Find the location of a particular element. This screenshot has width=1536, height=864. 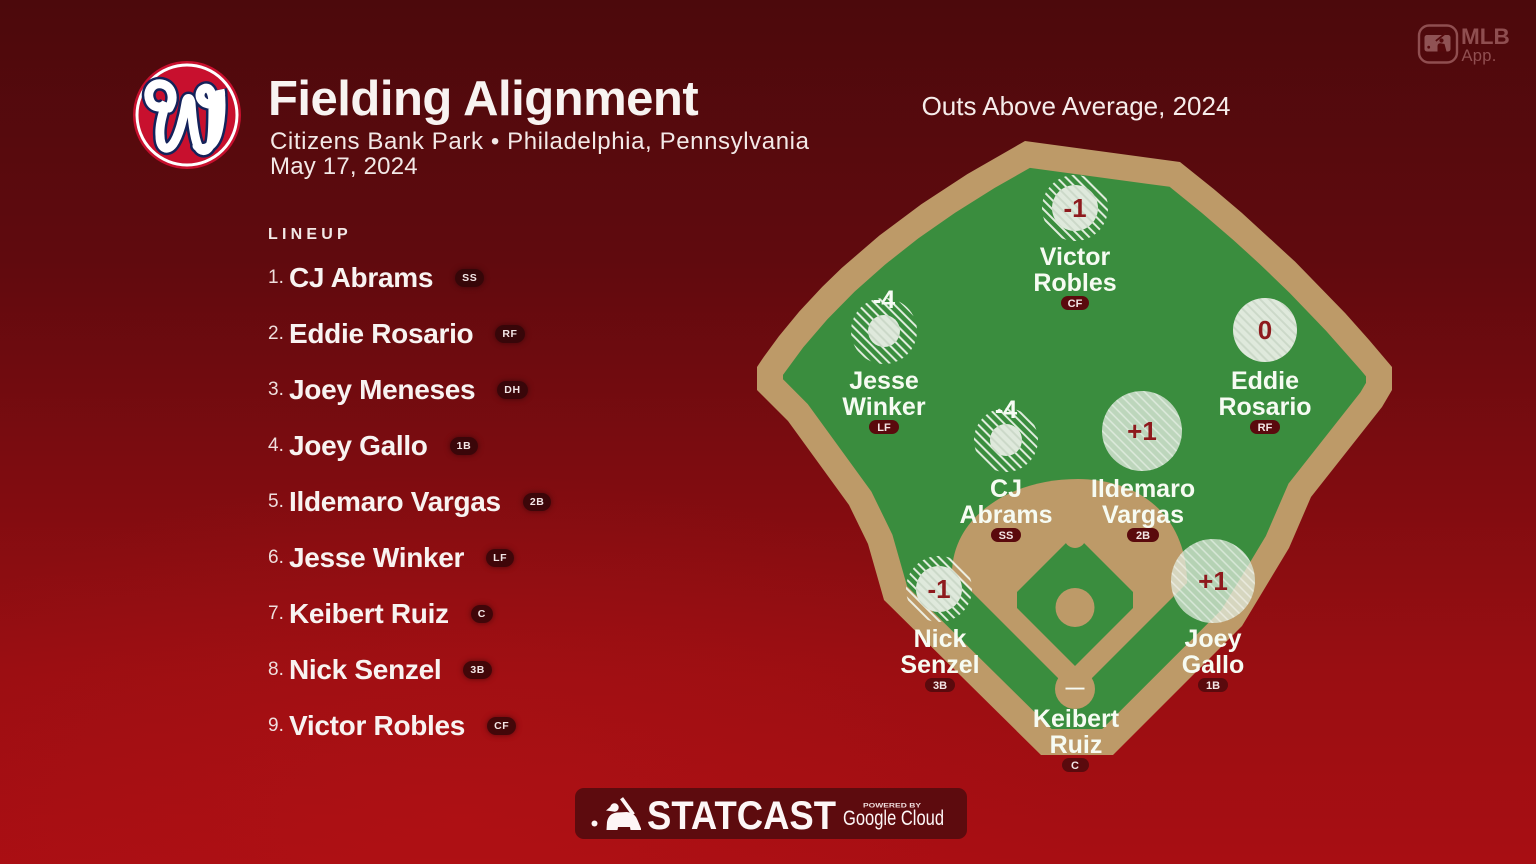

svg-text: Senzel is located at coordinates (939, 665).